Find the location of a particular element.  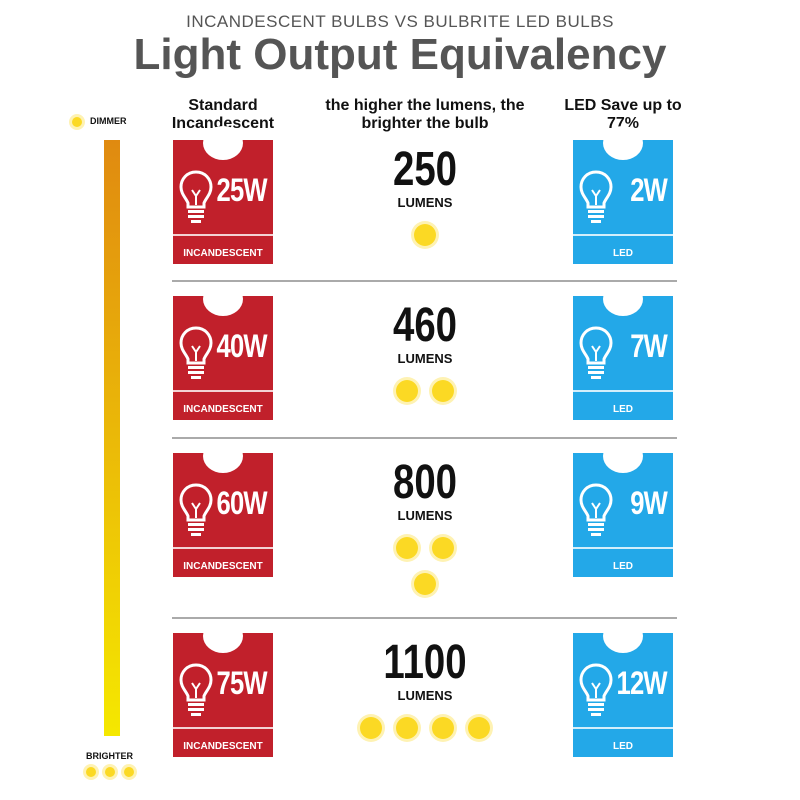

dimmer-text: DIMMER is located at coordinates (108, 121).